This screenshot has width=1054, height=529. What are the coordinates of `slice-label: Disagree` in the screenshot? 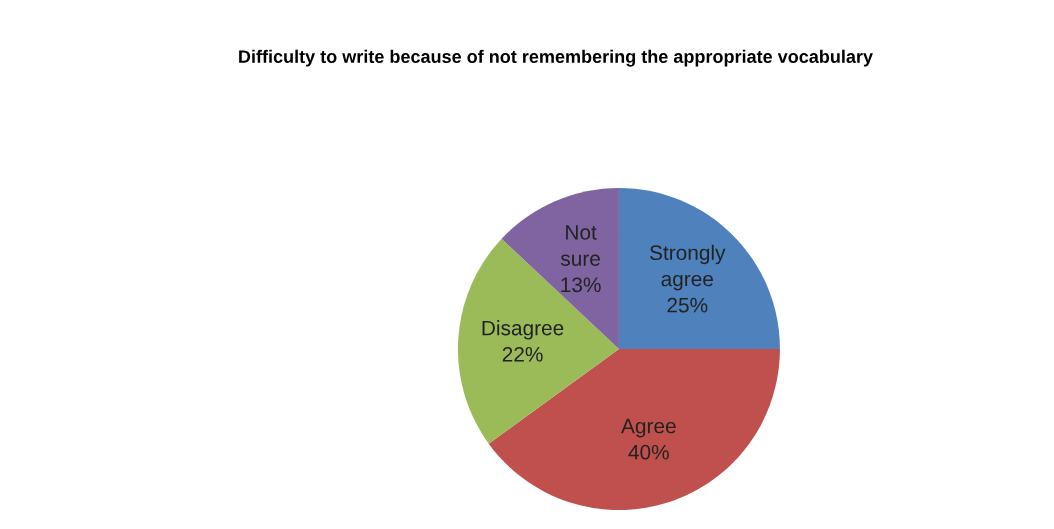 It's located at (523, 330).